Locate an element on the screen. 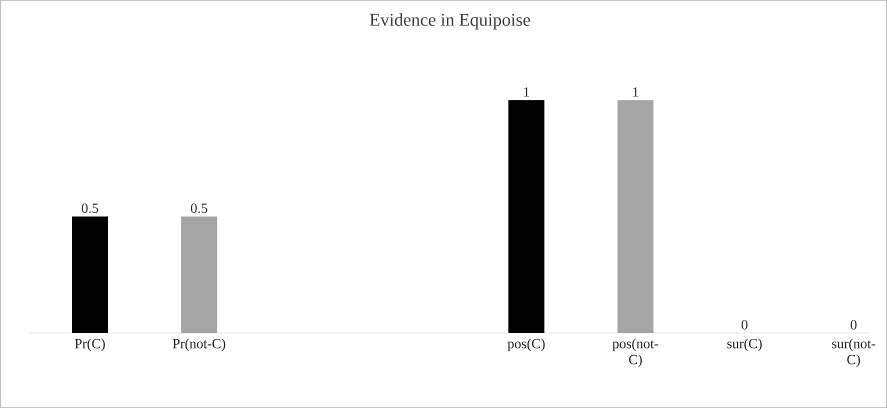  x-tick-label: sur(C) is located at coordinates (744, 345).